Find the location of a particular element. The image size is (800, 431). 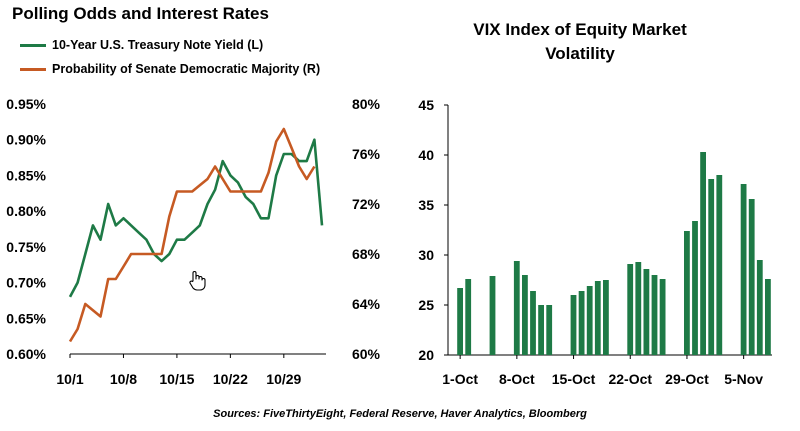

right-y-tick-label: 72% is located at coordinates (366, 204).